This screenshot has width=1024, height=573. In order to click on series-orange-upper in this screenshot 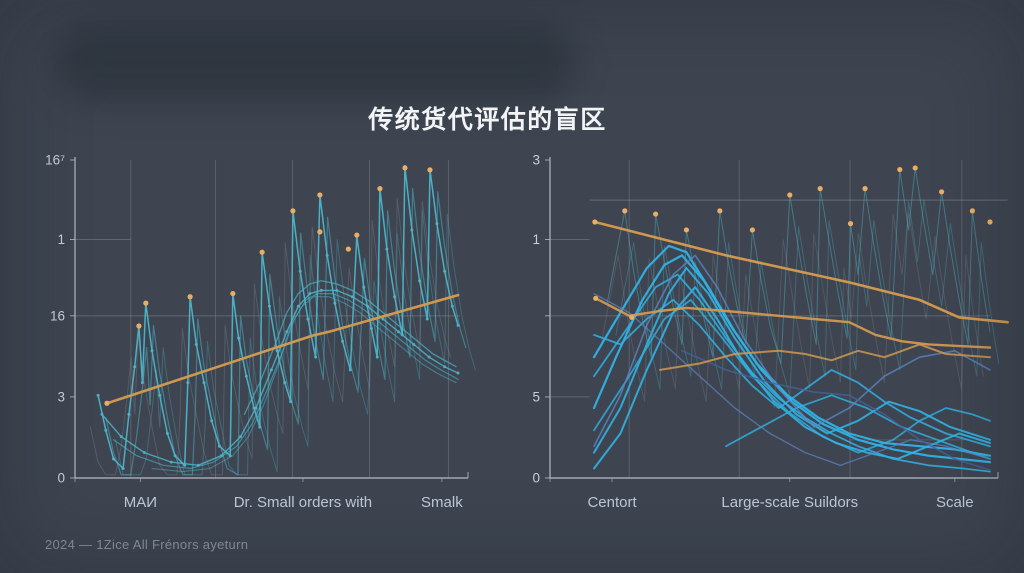, I will do `click(801, 272)`.